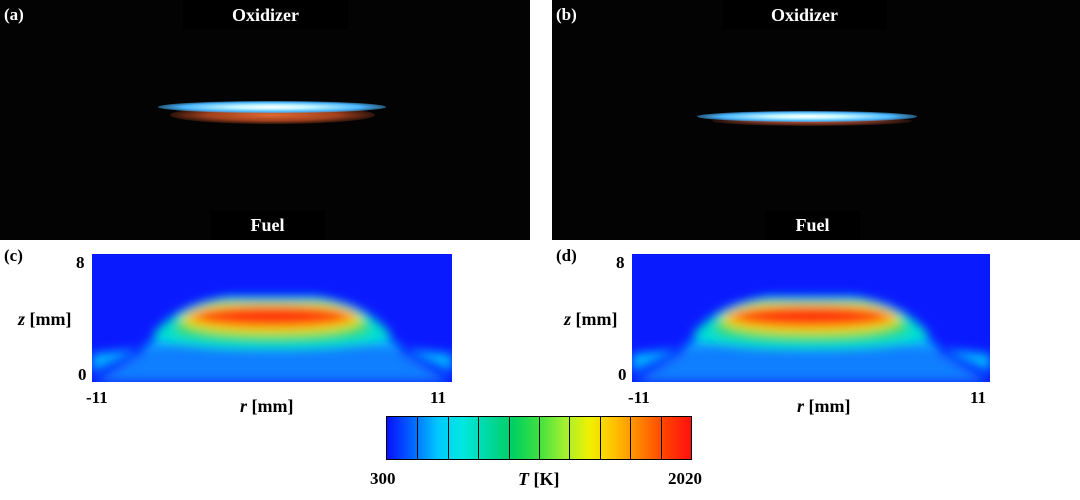 The height and width of the screenshot is (500, 1080). Describe the element at coordinates (82, 374) in the screenshot. I see `z-tick-bottom-c: 0` at that location.